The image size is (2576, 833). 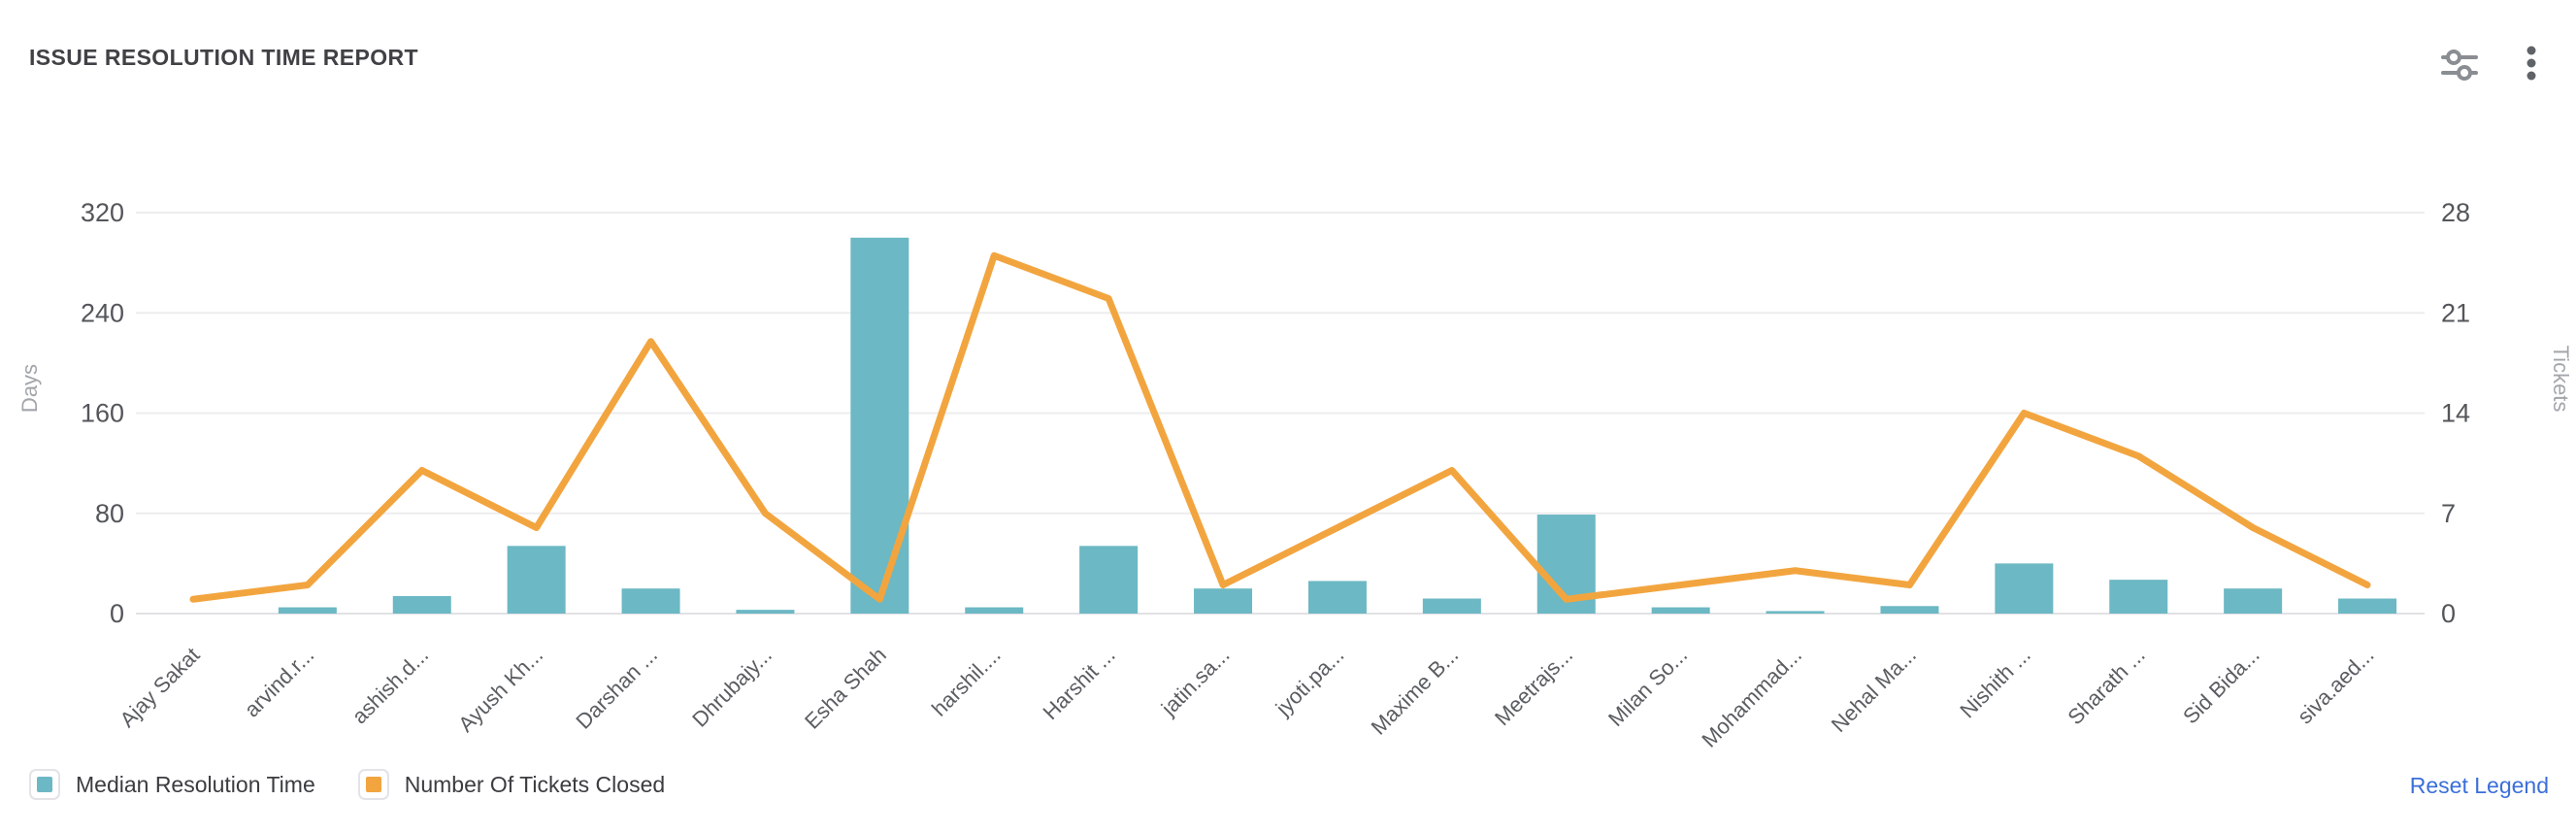 I want to click on left-axis-name: Days, so click(x=30, y=389).